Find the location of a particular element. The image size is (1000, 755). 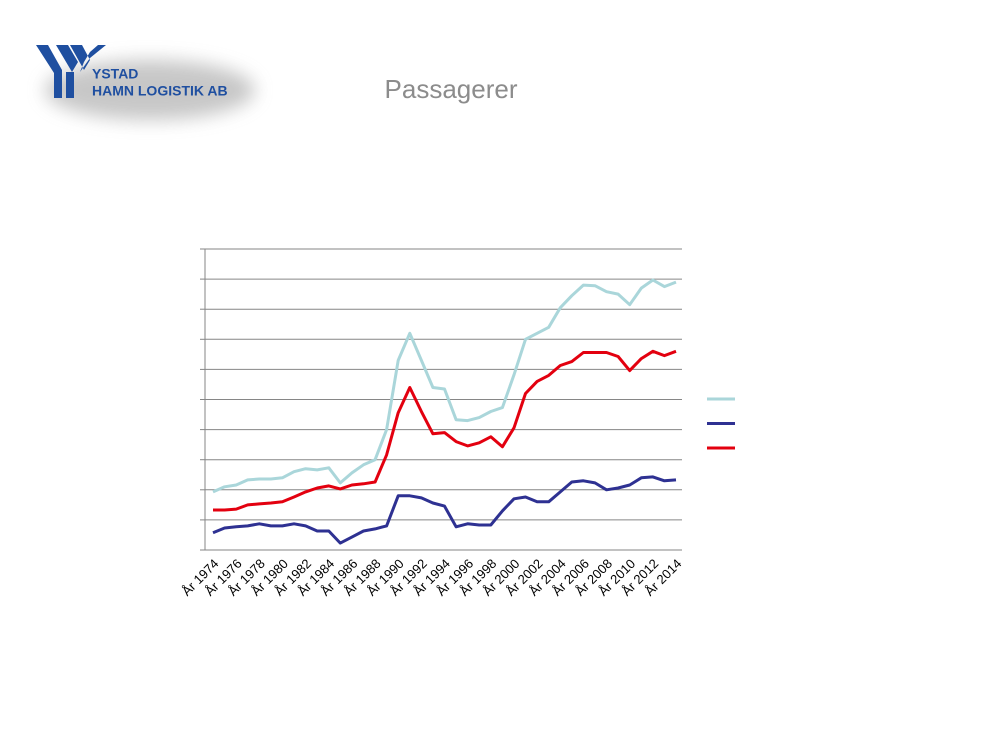

logo-text: YSTAD is located at coordinates (115, 74).